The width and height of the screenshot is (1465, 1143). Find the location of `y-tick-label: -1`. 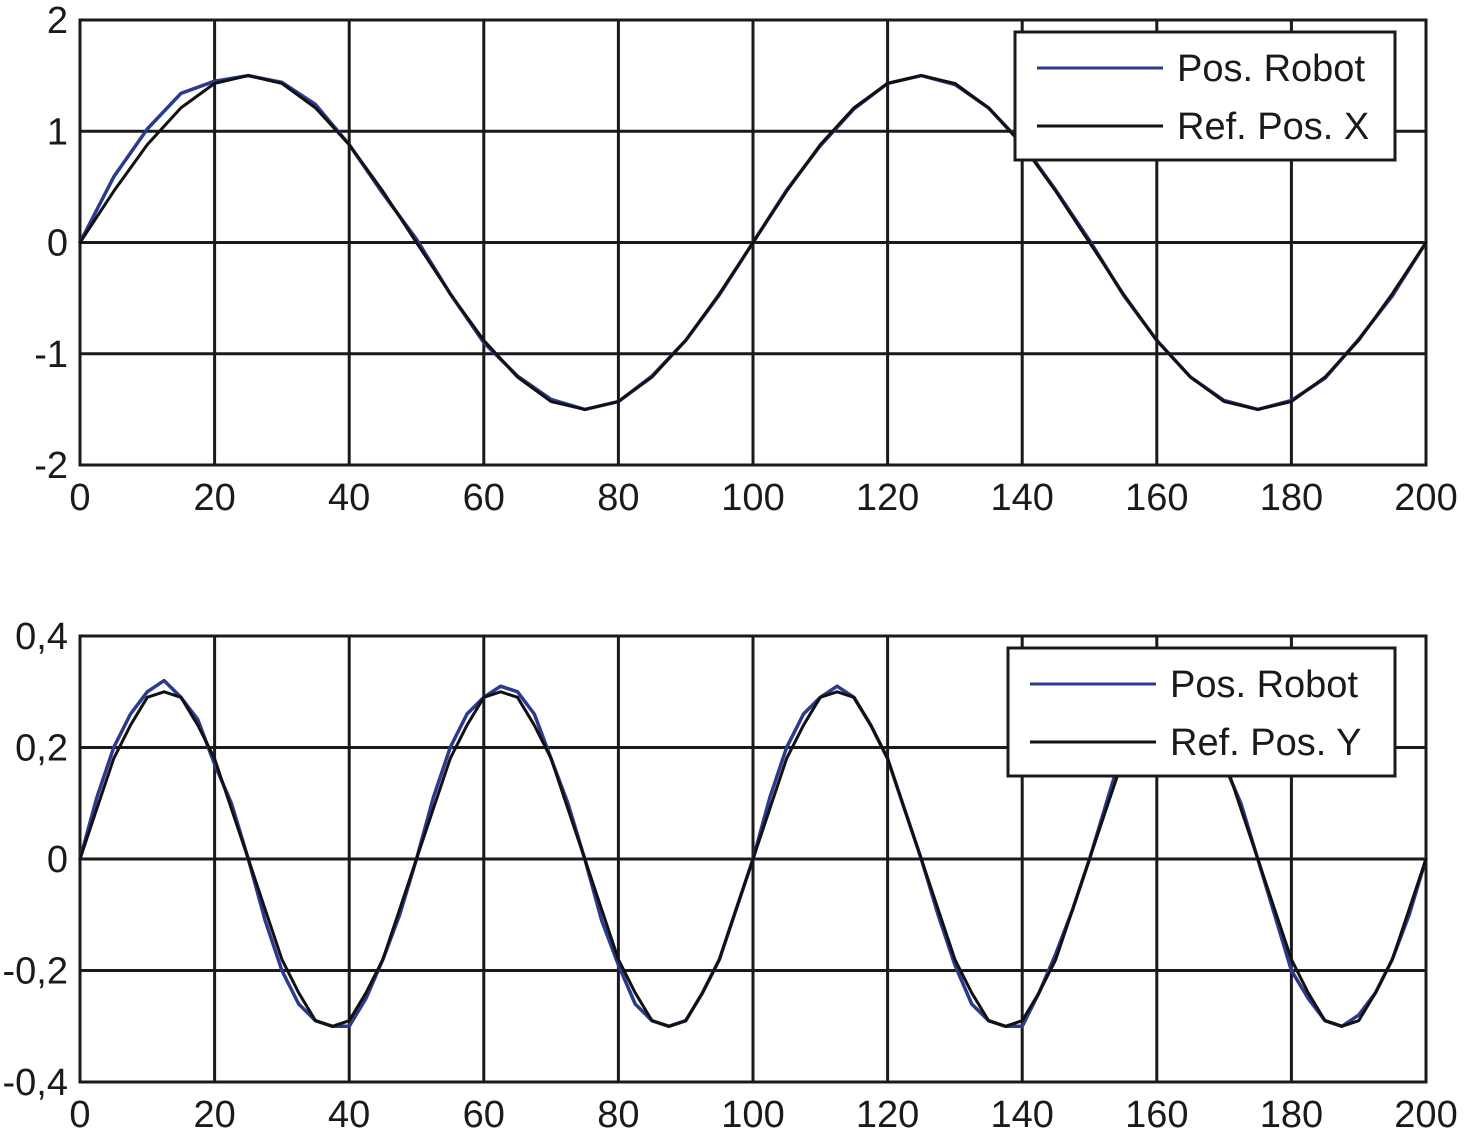

y-tick-label: -1 is located at coordinates (51, 355).